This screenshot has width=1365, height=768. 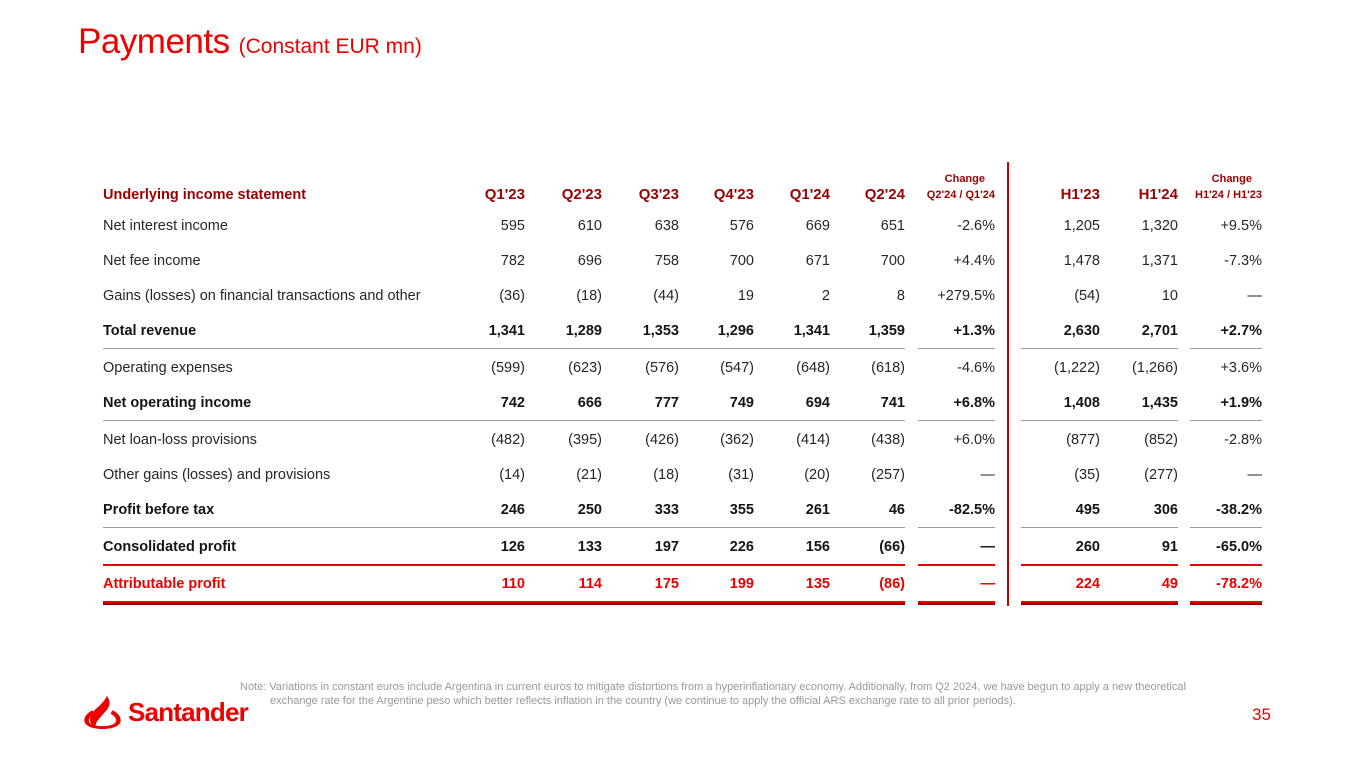 I want to click on cell-half-1: 260, so click(x=1087, y=546).